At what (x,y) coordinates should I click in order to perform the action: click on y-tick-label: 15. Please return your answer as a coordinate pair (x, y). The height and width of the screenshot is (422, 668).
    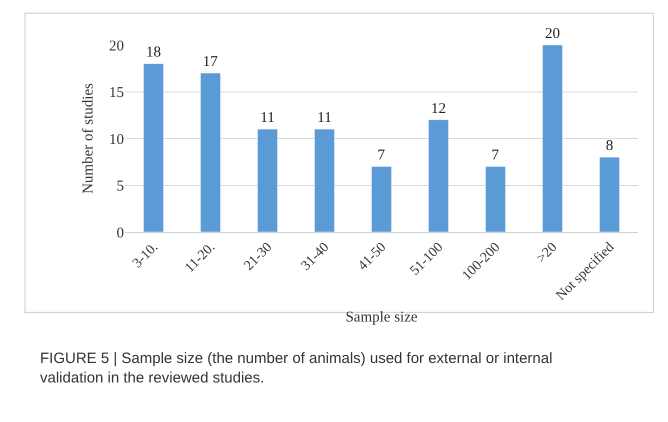
    Looking at the image, I should click on (116, 93).